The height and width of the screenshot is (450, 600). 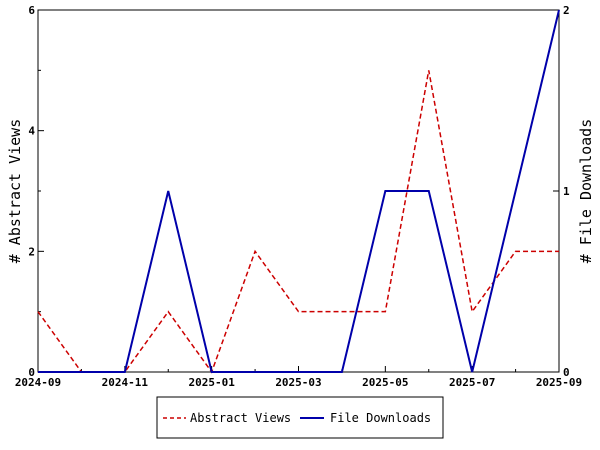 I want to click on right-y-axis-ticks: 0 1 2, so click(x=561, y=191).